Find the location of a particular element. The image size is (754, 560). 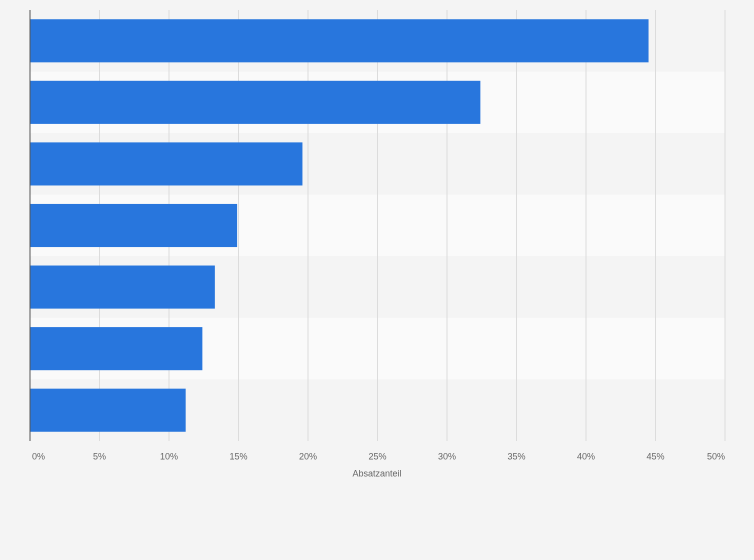

x-tick-label: 35% is located at coordinates (516, 456).